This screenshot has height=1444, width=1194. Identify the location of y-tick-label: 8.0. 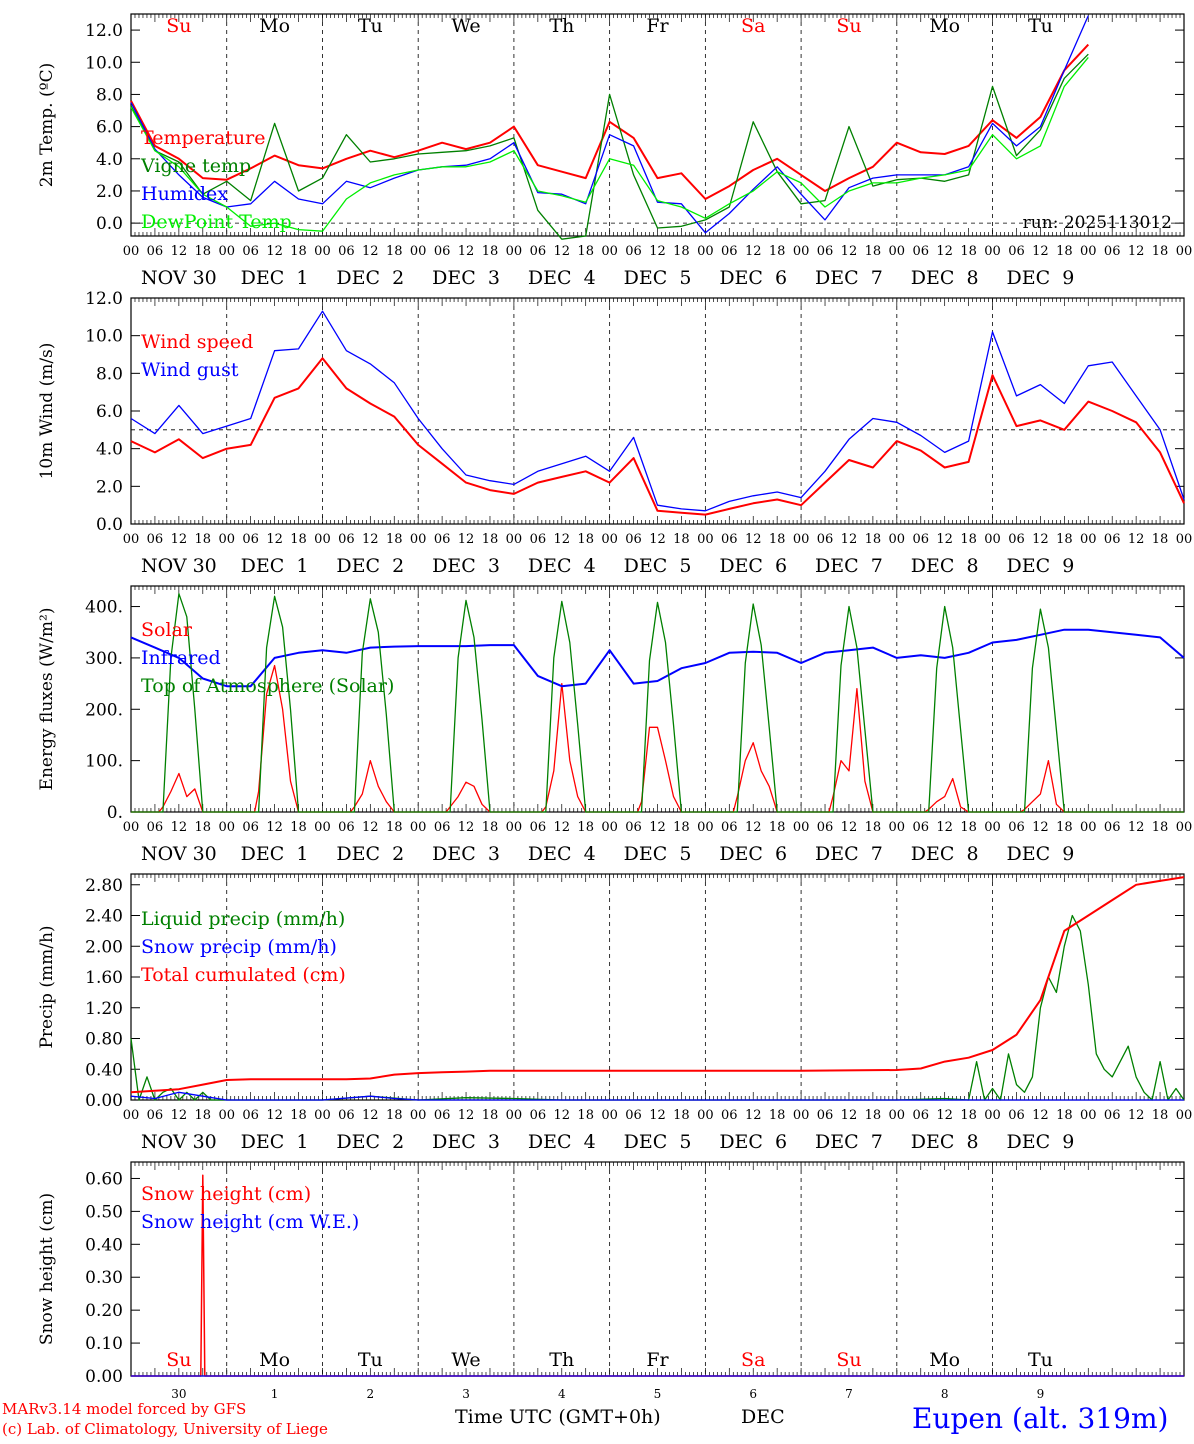
(109, 95).